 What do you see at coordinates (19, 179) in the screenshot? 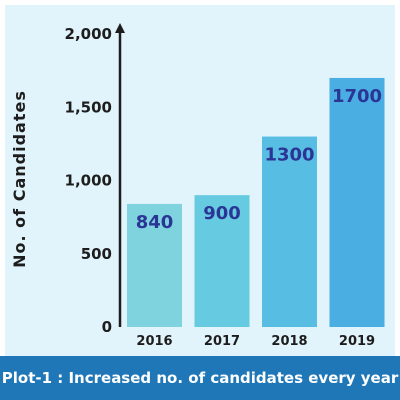
I see `y-axis-title: No. of Candidates` at bounding box center [19, 179].